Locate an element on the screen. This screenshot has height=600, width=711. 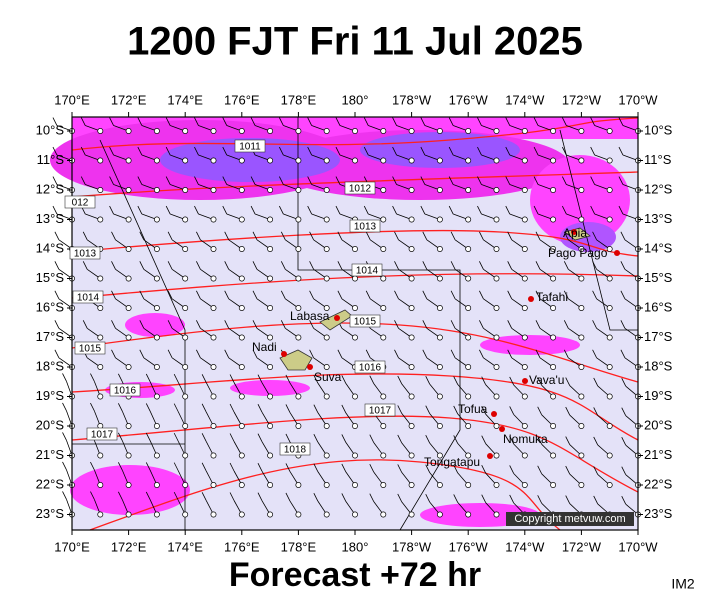
lat-label: 14°S is located at coordinates (50, 247).